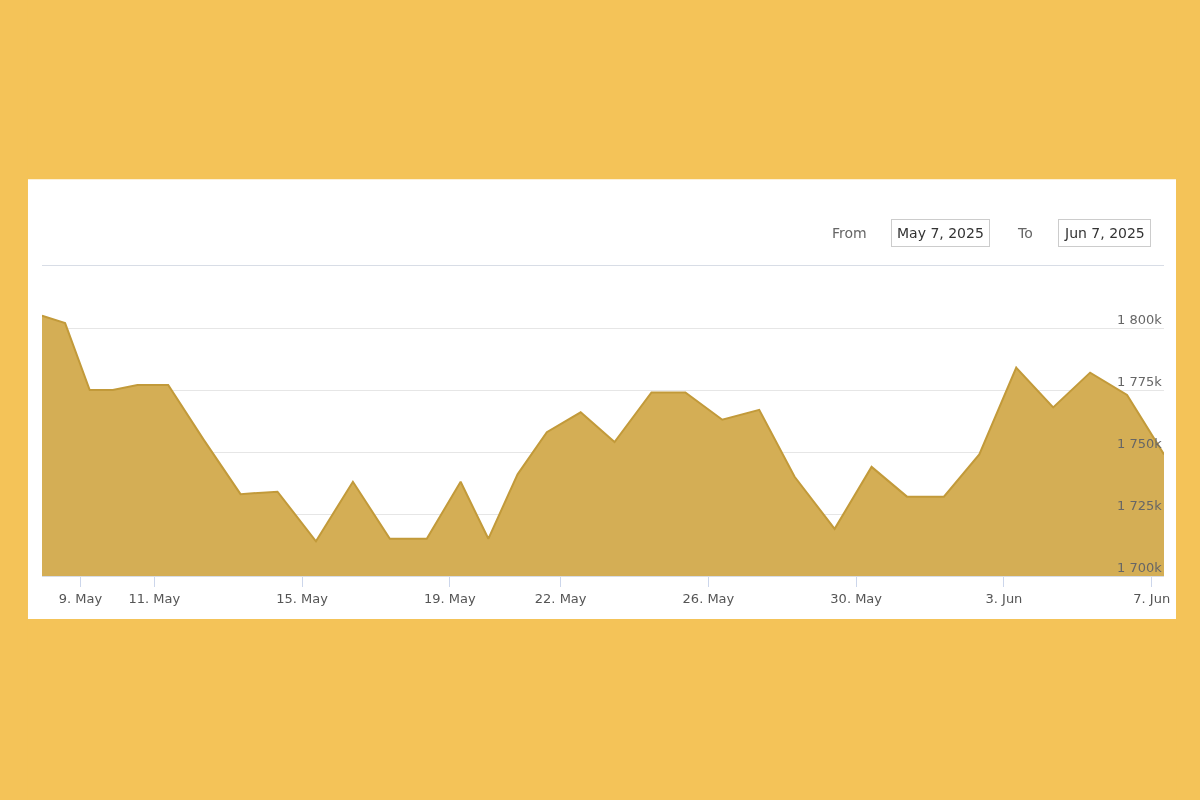  Describe the element at coordinates (1140, 381) in the screenshot. I see `y-tick-label: 1 775k` at that location.